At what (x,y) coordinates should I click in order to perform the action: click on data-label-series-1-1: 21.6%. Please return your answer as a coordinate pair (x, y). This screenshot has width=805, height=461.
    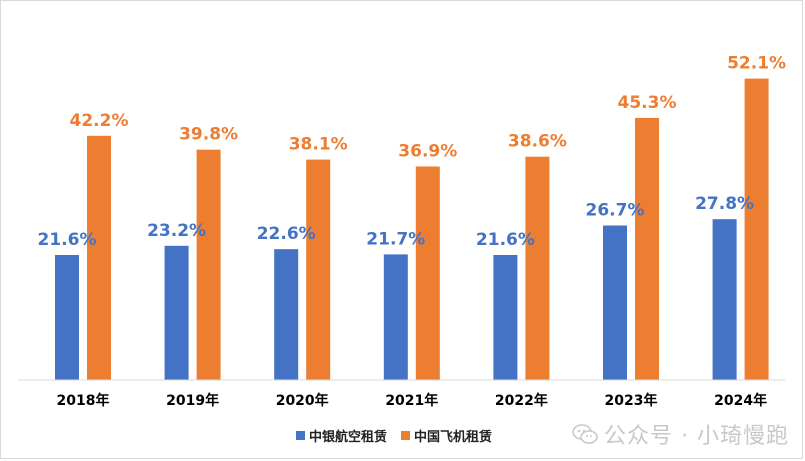
    Looking at the image, I should click on (67, 240).